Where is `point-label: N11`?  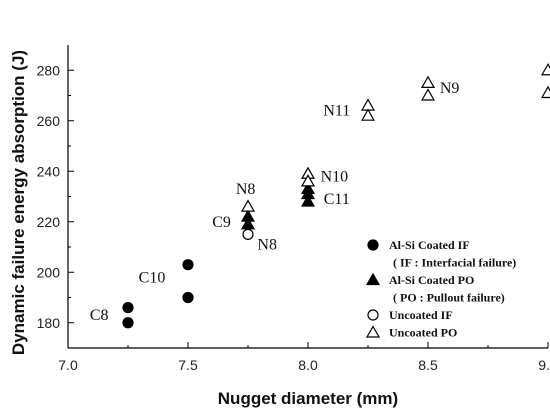
point-label: N11 is located at coordinates (336, 111).